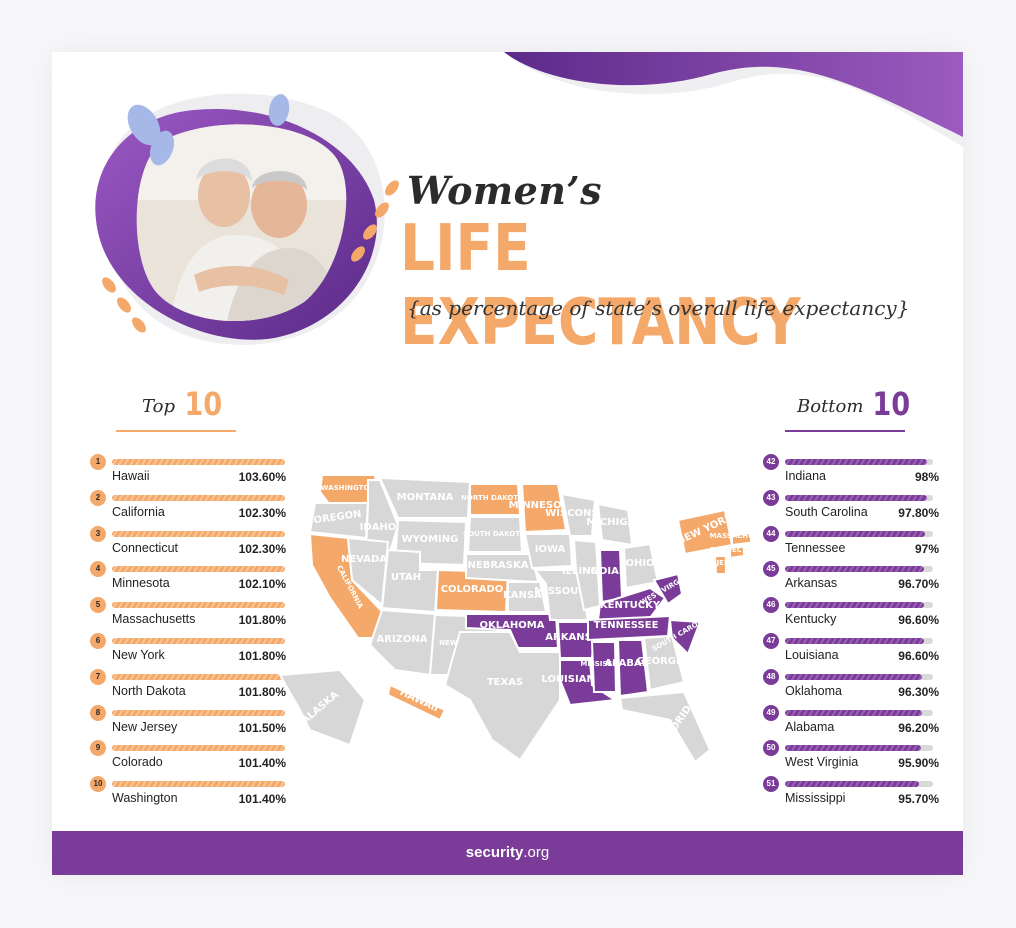 The image size is (1016, 928). I want to click on rank-badge: 50, so click(771, 748).